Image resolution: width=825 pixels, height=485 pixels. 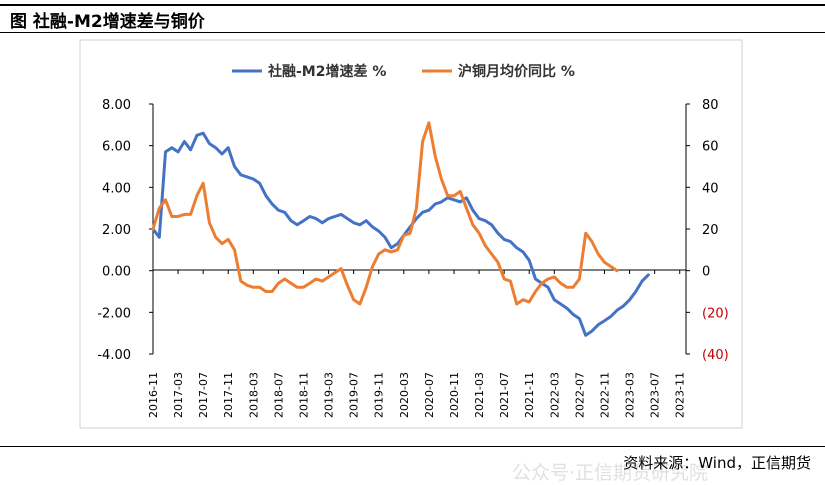 I want to click on x-tick-label: 2021-11, so click(x=529, y=395).